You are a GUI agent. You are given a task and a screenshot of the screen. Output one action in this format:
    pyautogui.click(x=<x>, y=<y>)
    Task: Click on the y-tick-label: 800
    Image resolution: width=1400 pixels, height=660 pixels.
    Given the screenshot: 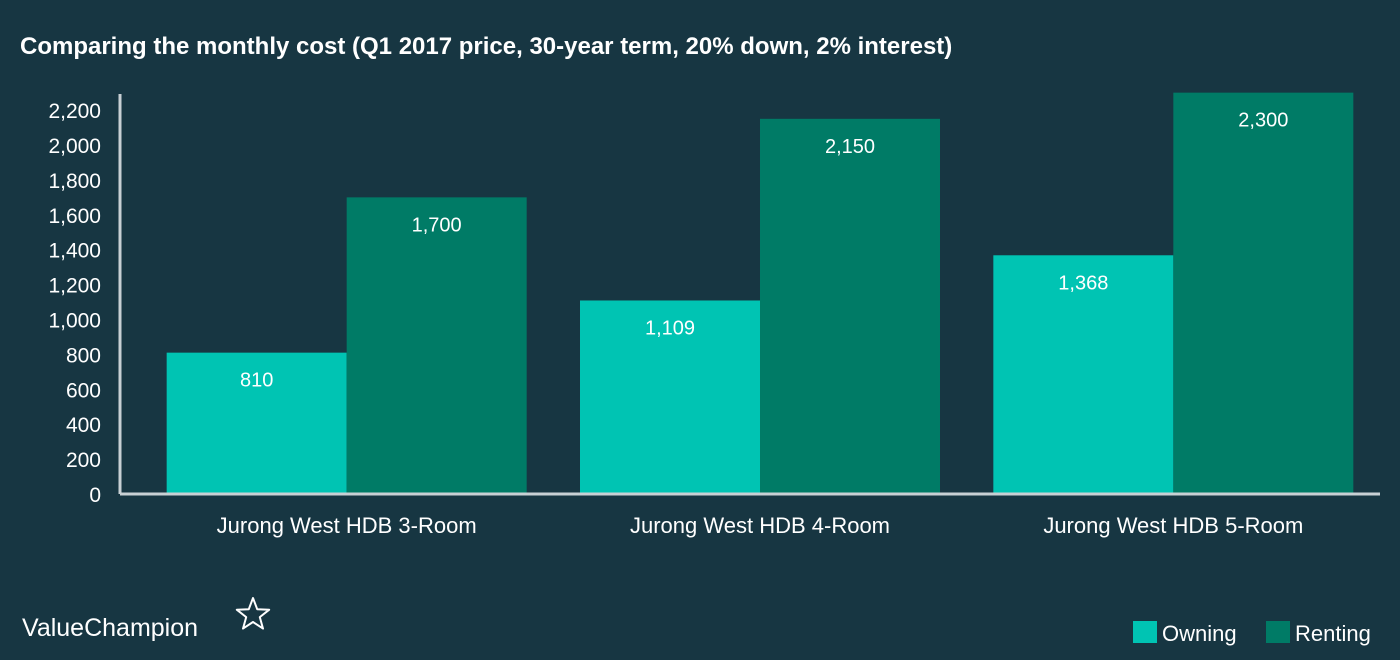 What is the action you would take?
    pyautogui.click(x=83, y=355)
    